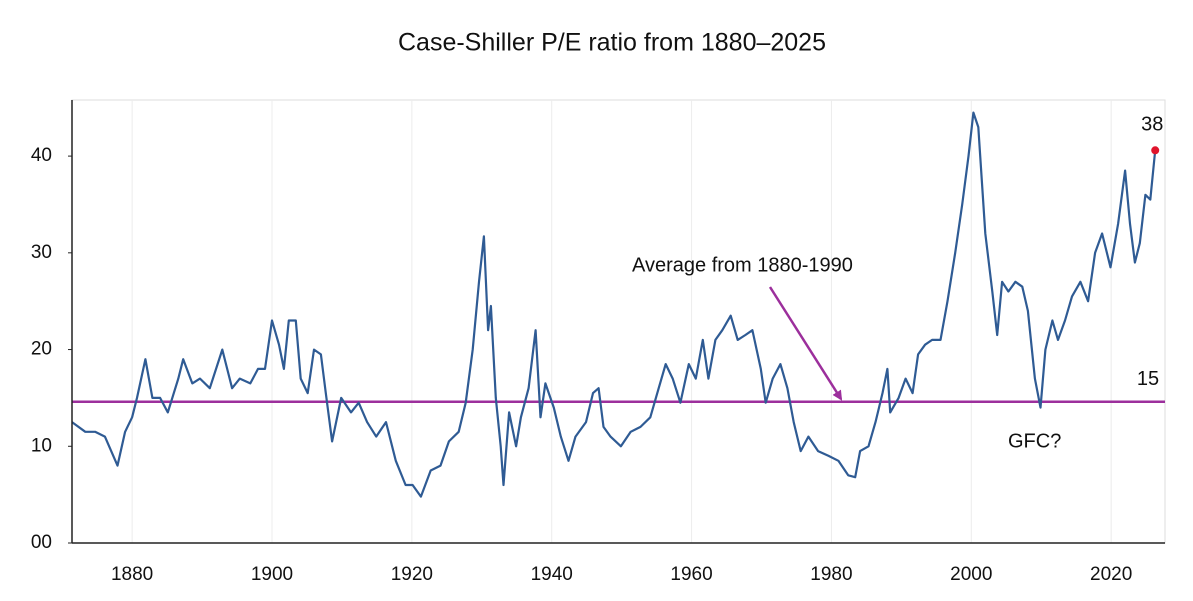  Describe the element at coordinates (41, 155) in the screenshot. I see `y-tick-label: 40` at that location.